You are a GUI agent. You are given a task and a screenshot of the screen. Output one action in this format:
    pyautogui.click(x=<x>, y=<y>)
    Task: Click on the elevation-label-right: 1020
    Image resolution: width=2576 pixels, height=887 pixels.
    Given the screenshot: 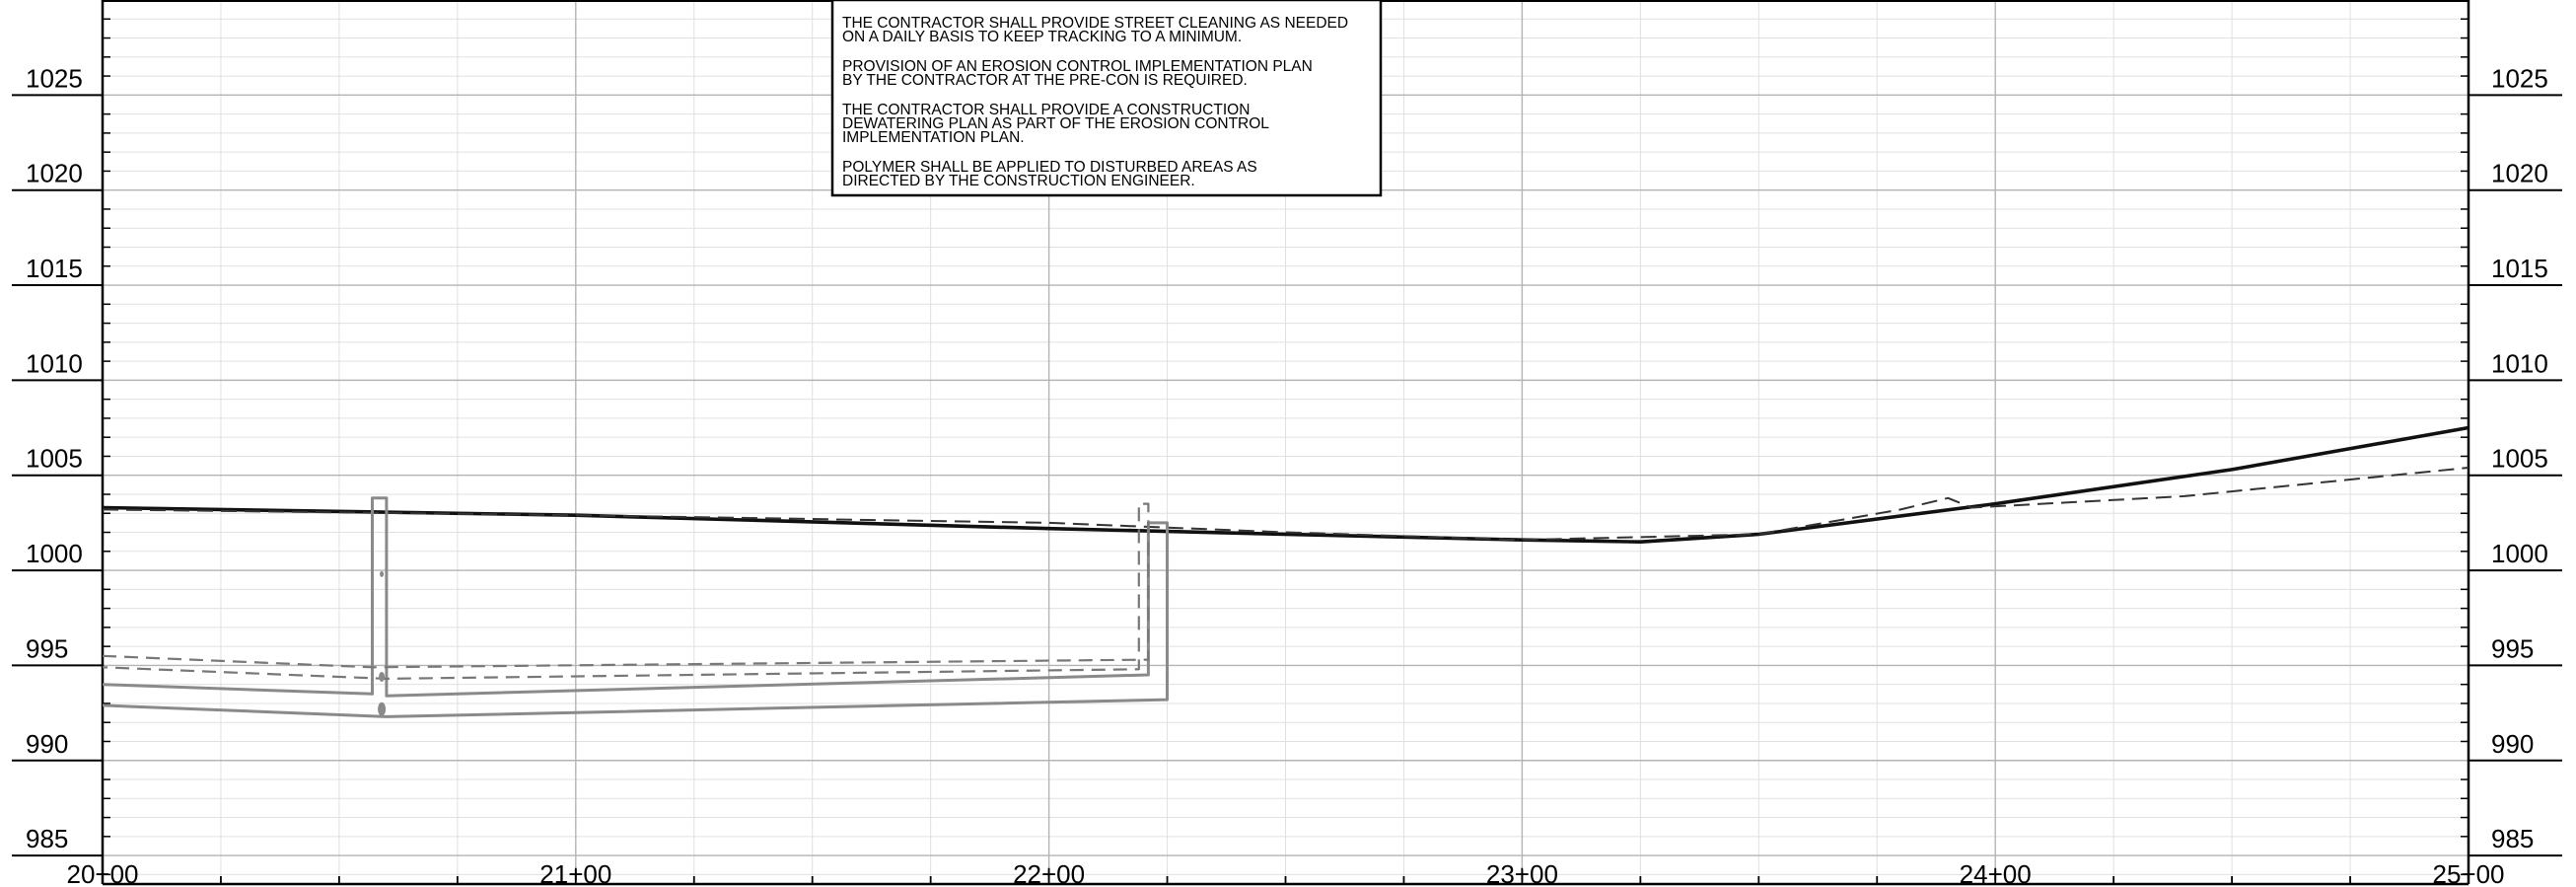 What is the action you would take?
    pyautogui.click(x=2519, y=173)
    